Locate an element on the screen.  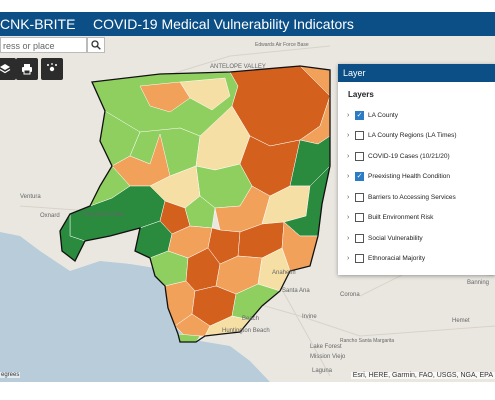
print-icon is located at coordinates (27, 69).